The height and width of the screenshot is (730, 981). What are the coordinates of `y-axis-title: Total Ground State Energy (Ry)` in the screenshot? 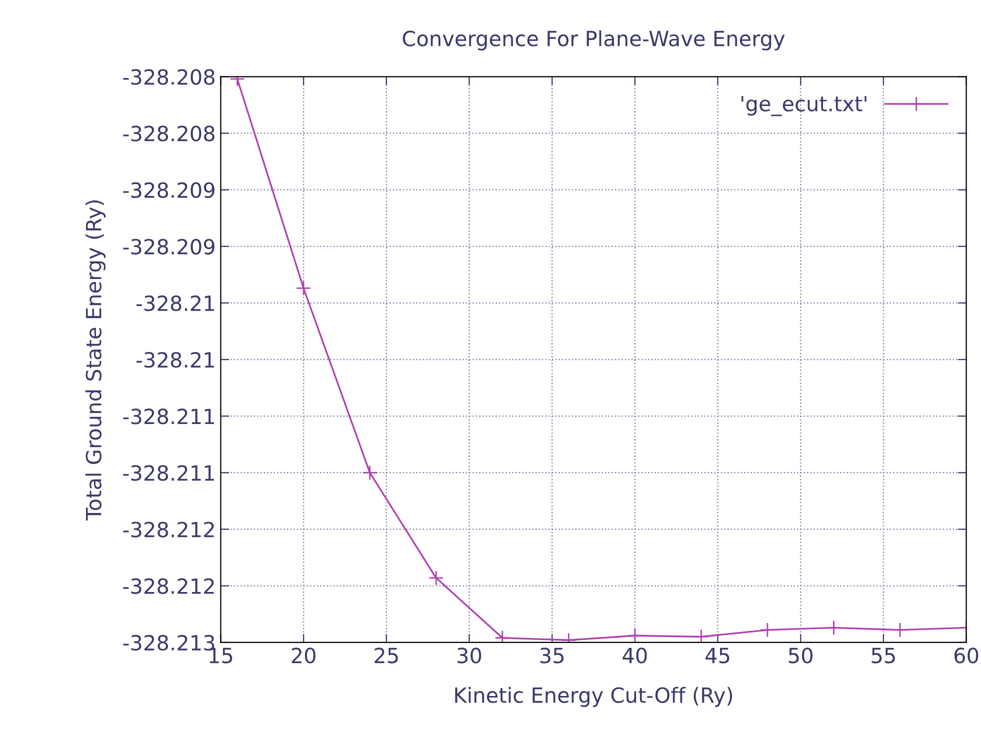 It's located at (95, 360).